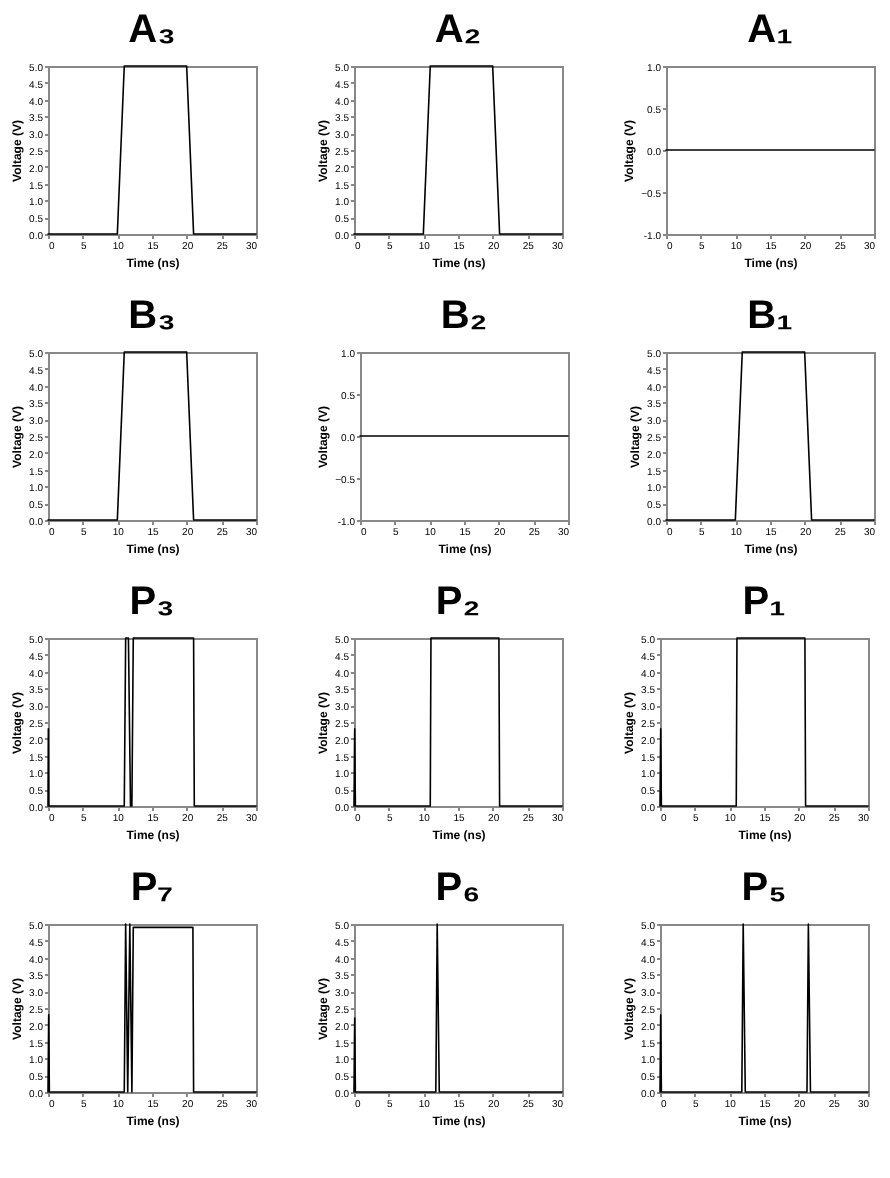  I want to click on chart-title: B₁, so click(770, 316).